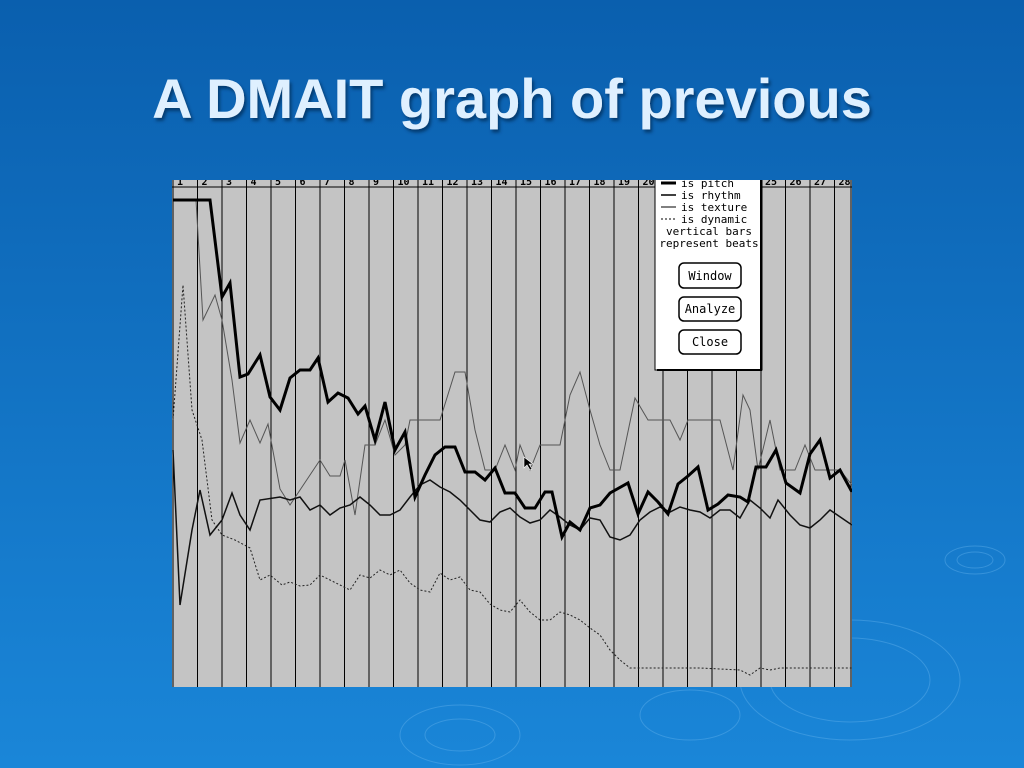  What do you see at coordinates (428, 182) in the screenshot?
I see `beat-label: 11` at bounding box center [428, 182].